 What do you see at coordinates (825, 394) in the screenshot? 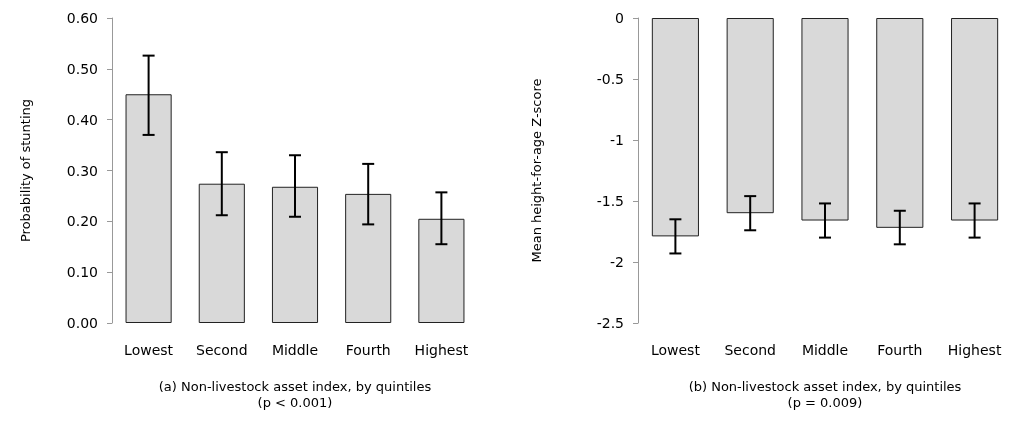
I see `x-axis-title: (b) Non-livestock asset index, by quintiles (p = 0.009)` at bounding box center [825, 394].